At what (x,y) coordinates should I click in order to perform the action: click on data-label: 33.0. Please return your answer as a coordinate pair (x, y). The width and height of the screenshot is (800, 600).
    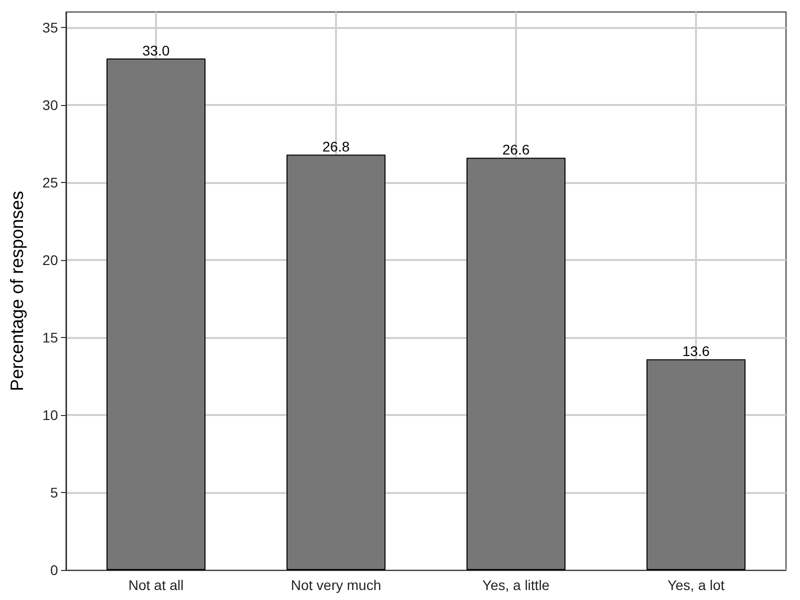
    Looking at the image, I should click on (156, 50).